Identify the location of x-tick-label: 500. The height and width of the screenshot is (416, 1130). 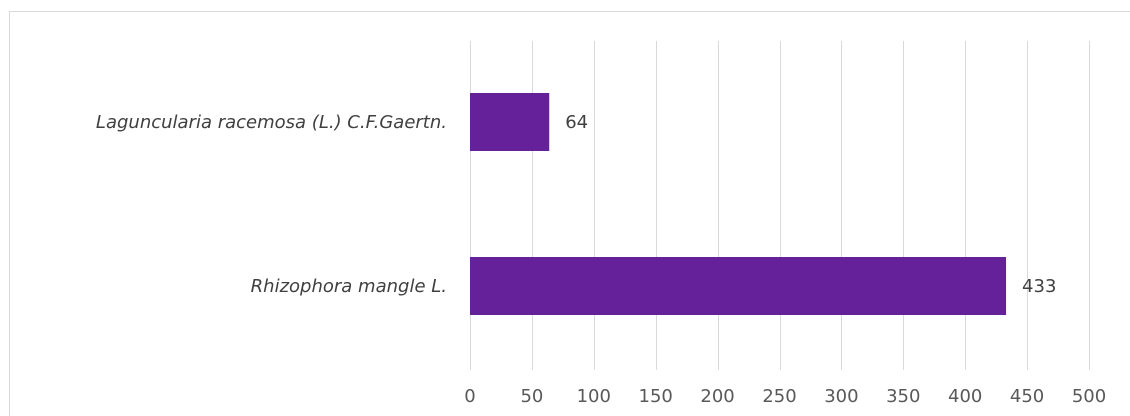
(1089, 396).